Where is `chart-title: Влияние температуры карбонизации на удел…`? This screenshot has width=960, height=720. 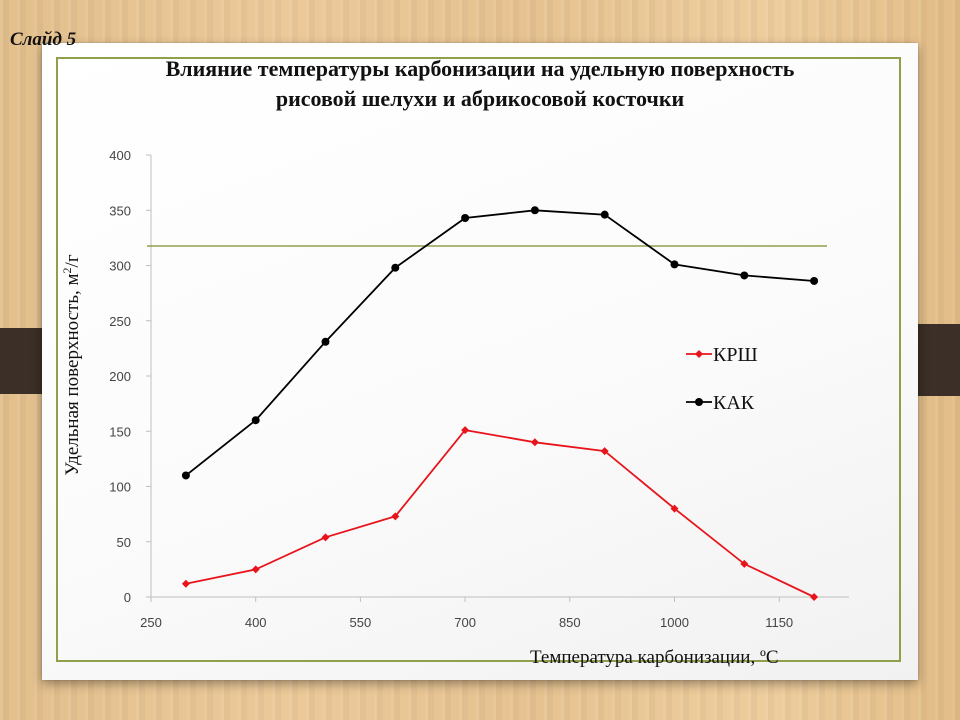
chart-title: Влияние температуры карбонизации на удел… is located at coordinates (480, 84).